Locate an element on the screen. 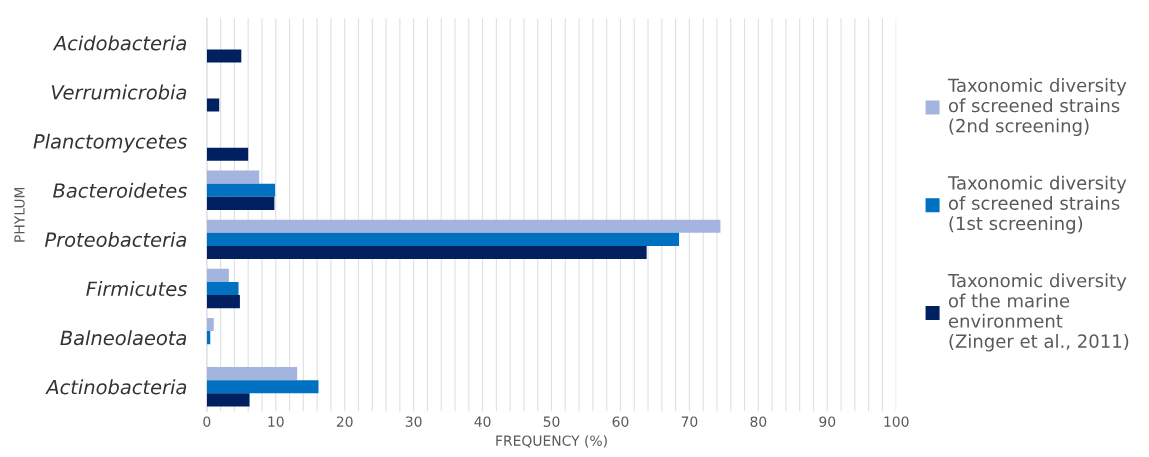 The width and height of the screenshot is (1149, 457). y-tick-label: Verrumicrobia is located at coordinates (119, 92).